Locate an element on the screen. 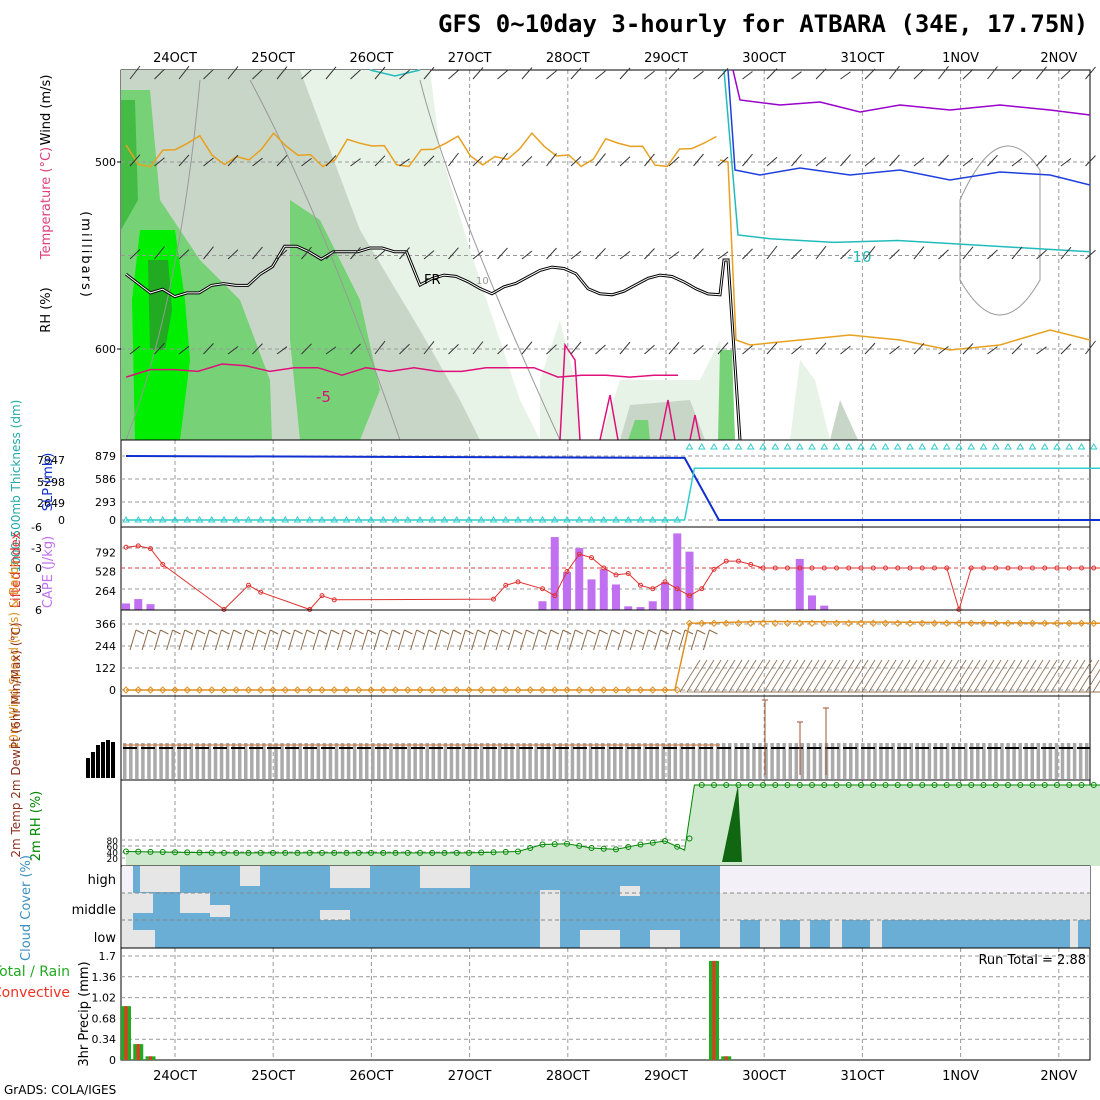 This screenshot has height=1100, width=1100. freezing-level-inner is located at coordinates (433, 343).